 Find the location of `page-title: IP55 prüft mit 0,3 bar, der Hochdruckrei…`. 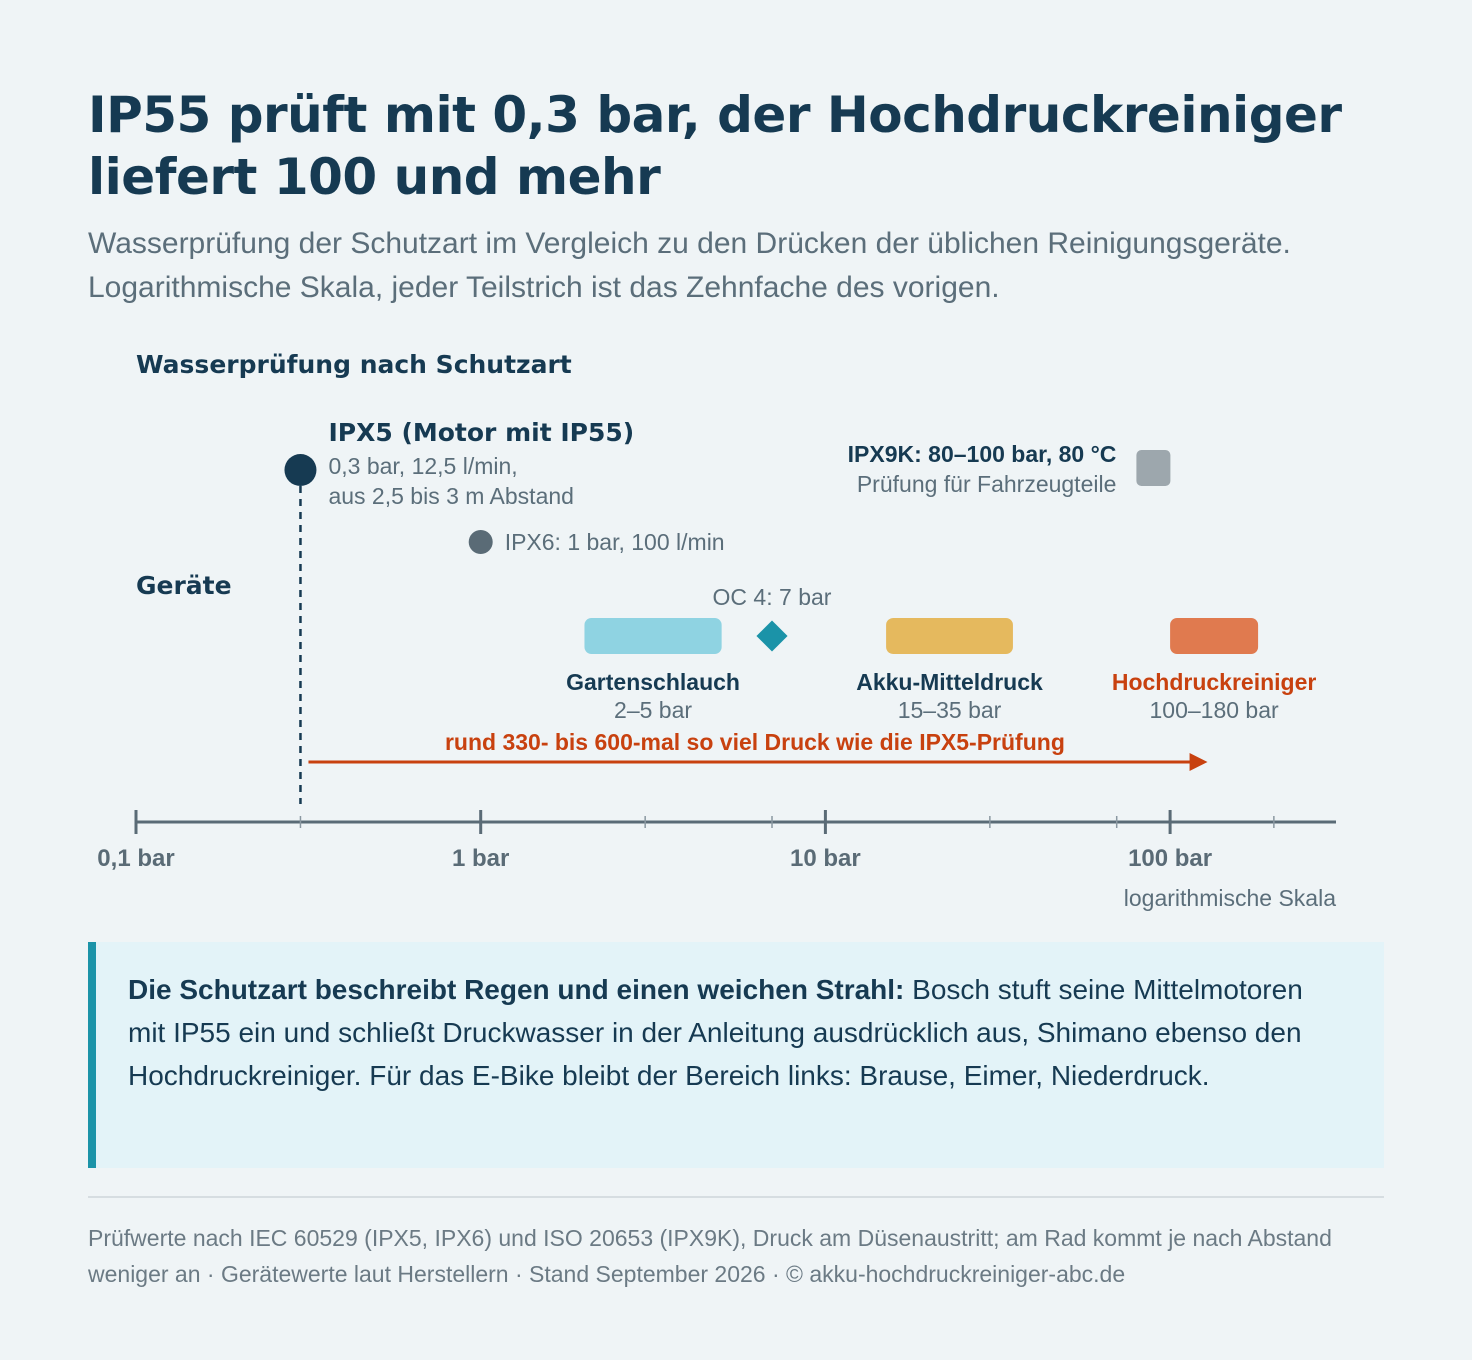

page-title: IP55 prüft mit 0,3 bar, der Hochdruckrei… is located at coordinates (715, 146).